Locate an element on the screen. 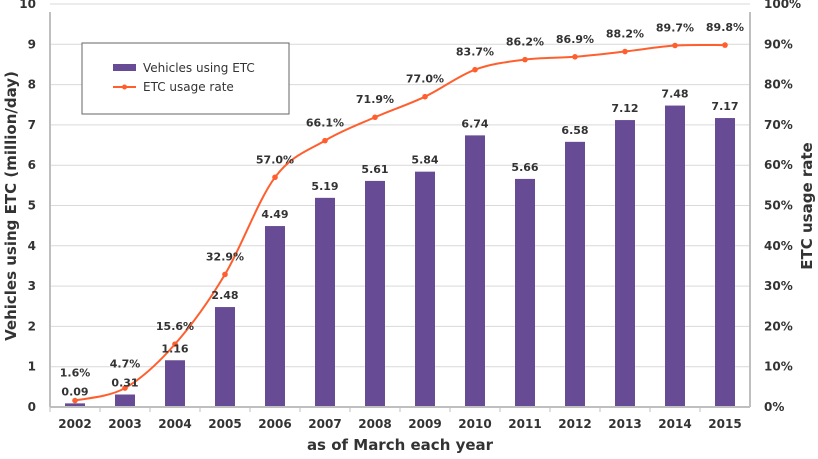  rate-value-label: 77.0% is located at coordinates (425, 79).